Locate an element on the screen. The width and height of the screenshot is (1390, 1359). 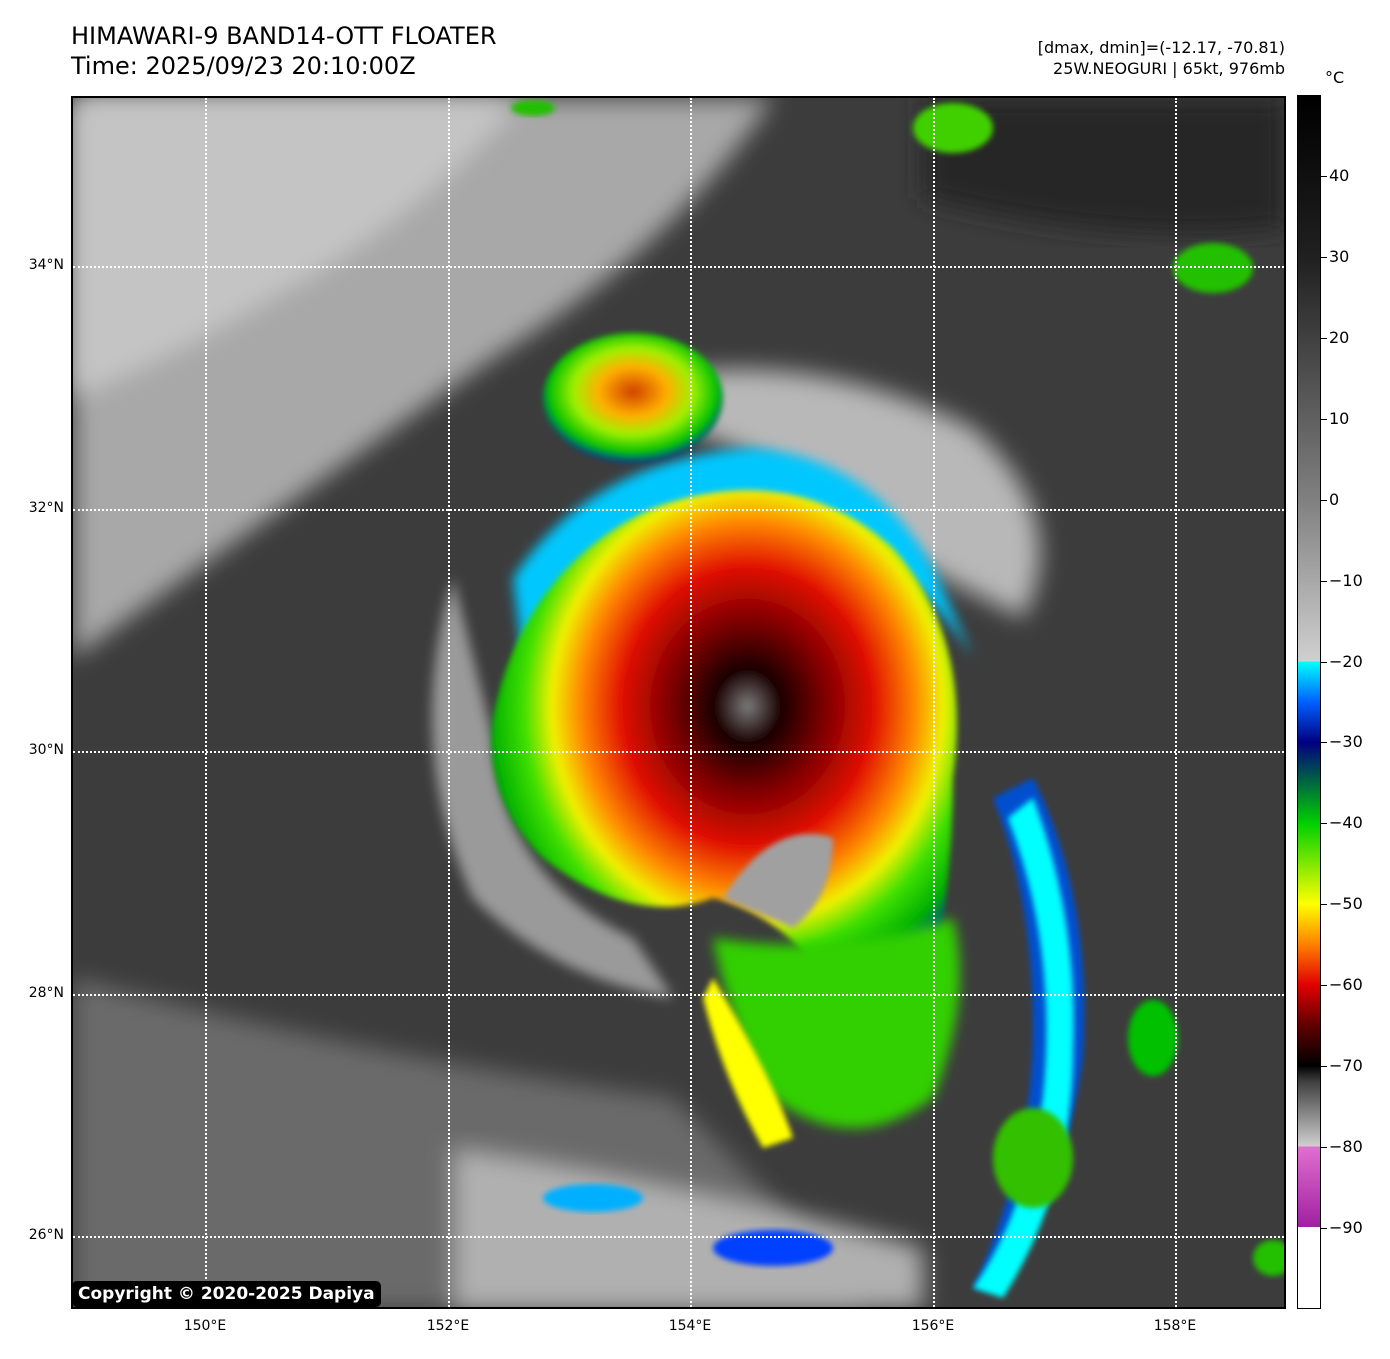
copyright-label: Copyright © 2020-2025 Dapiya is located at coordinates (226, 1294).